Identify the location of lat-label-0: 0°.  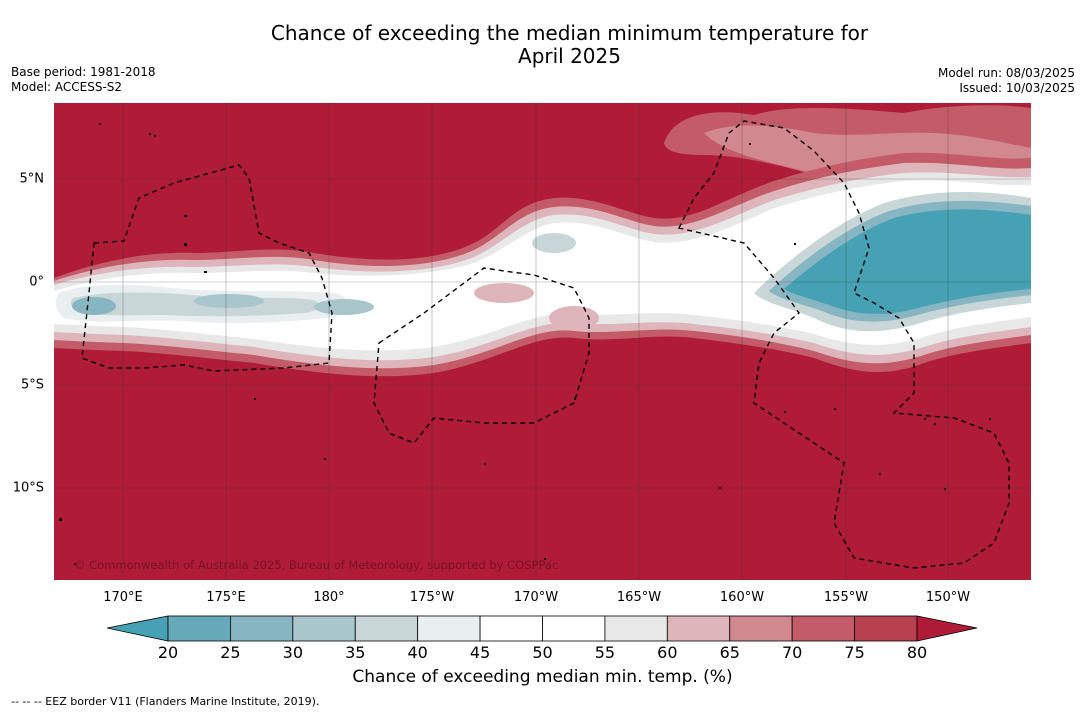
(36, 282).